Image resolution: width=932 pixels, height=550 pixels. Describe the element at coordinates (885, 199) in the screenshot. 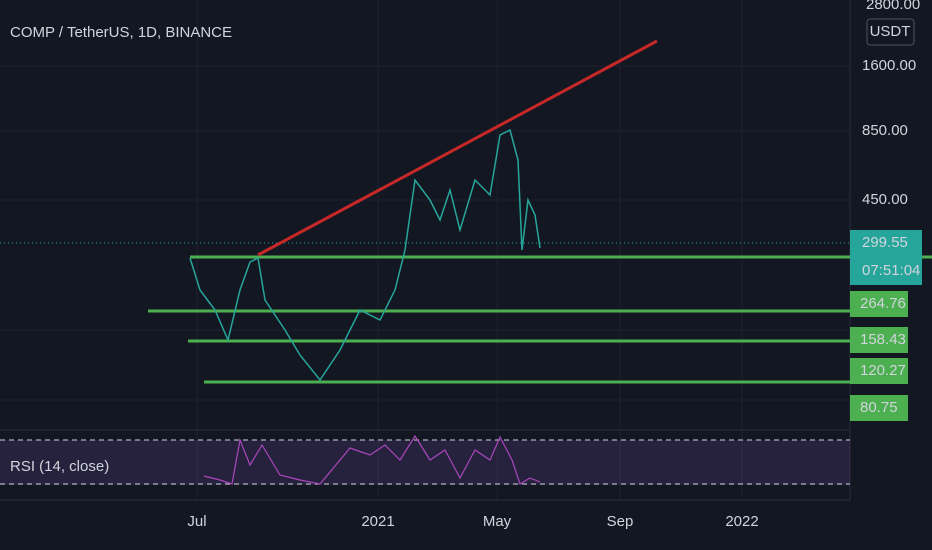

I see `price-label: 450.00` at that location.